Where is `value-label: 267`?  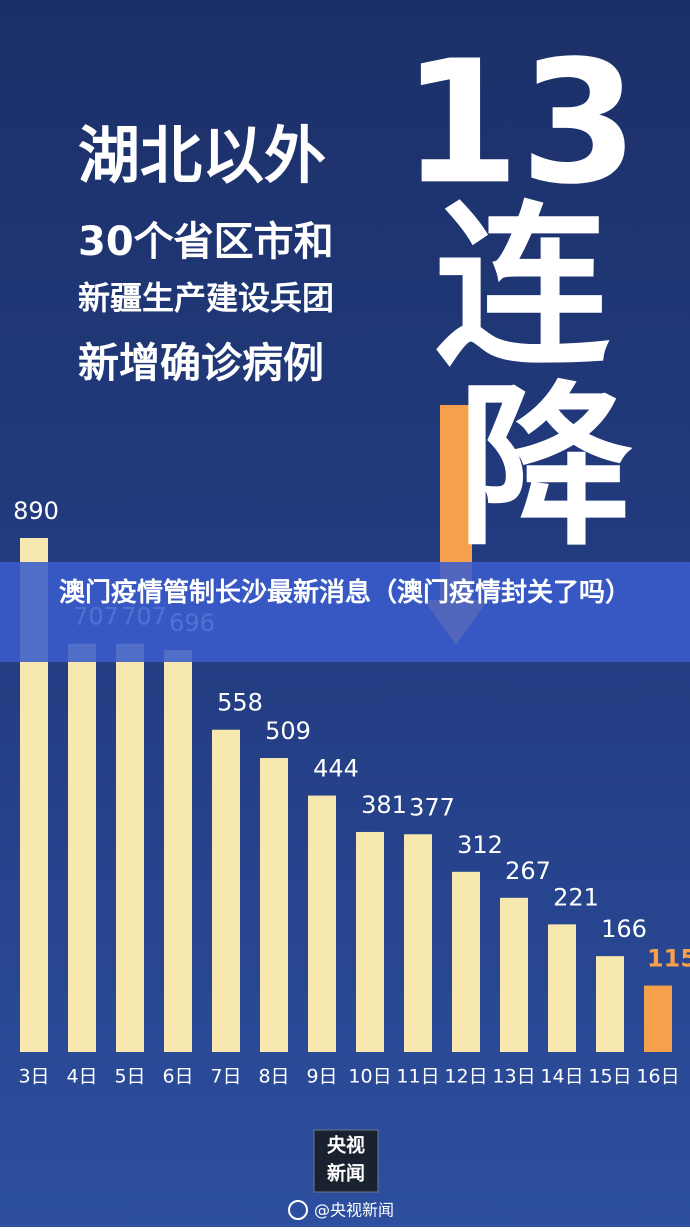 value-label: 267 is located at coordinates (528, 871).